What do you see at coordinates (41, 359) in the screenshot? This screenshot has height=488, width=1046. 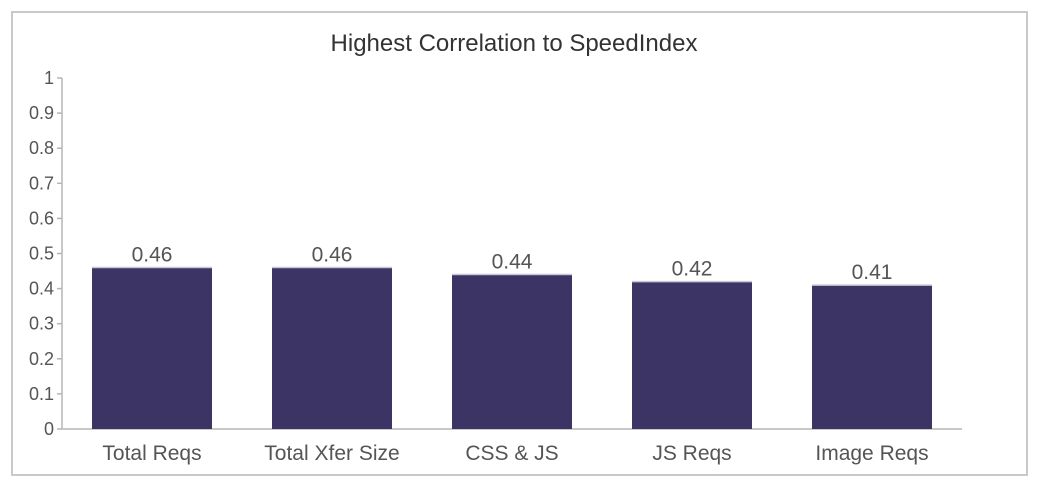 I see `y-tick-label: 0.2` at bounding box center [41, 359].